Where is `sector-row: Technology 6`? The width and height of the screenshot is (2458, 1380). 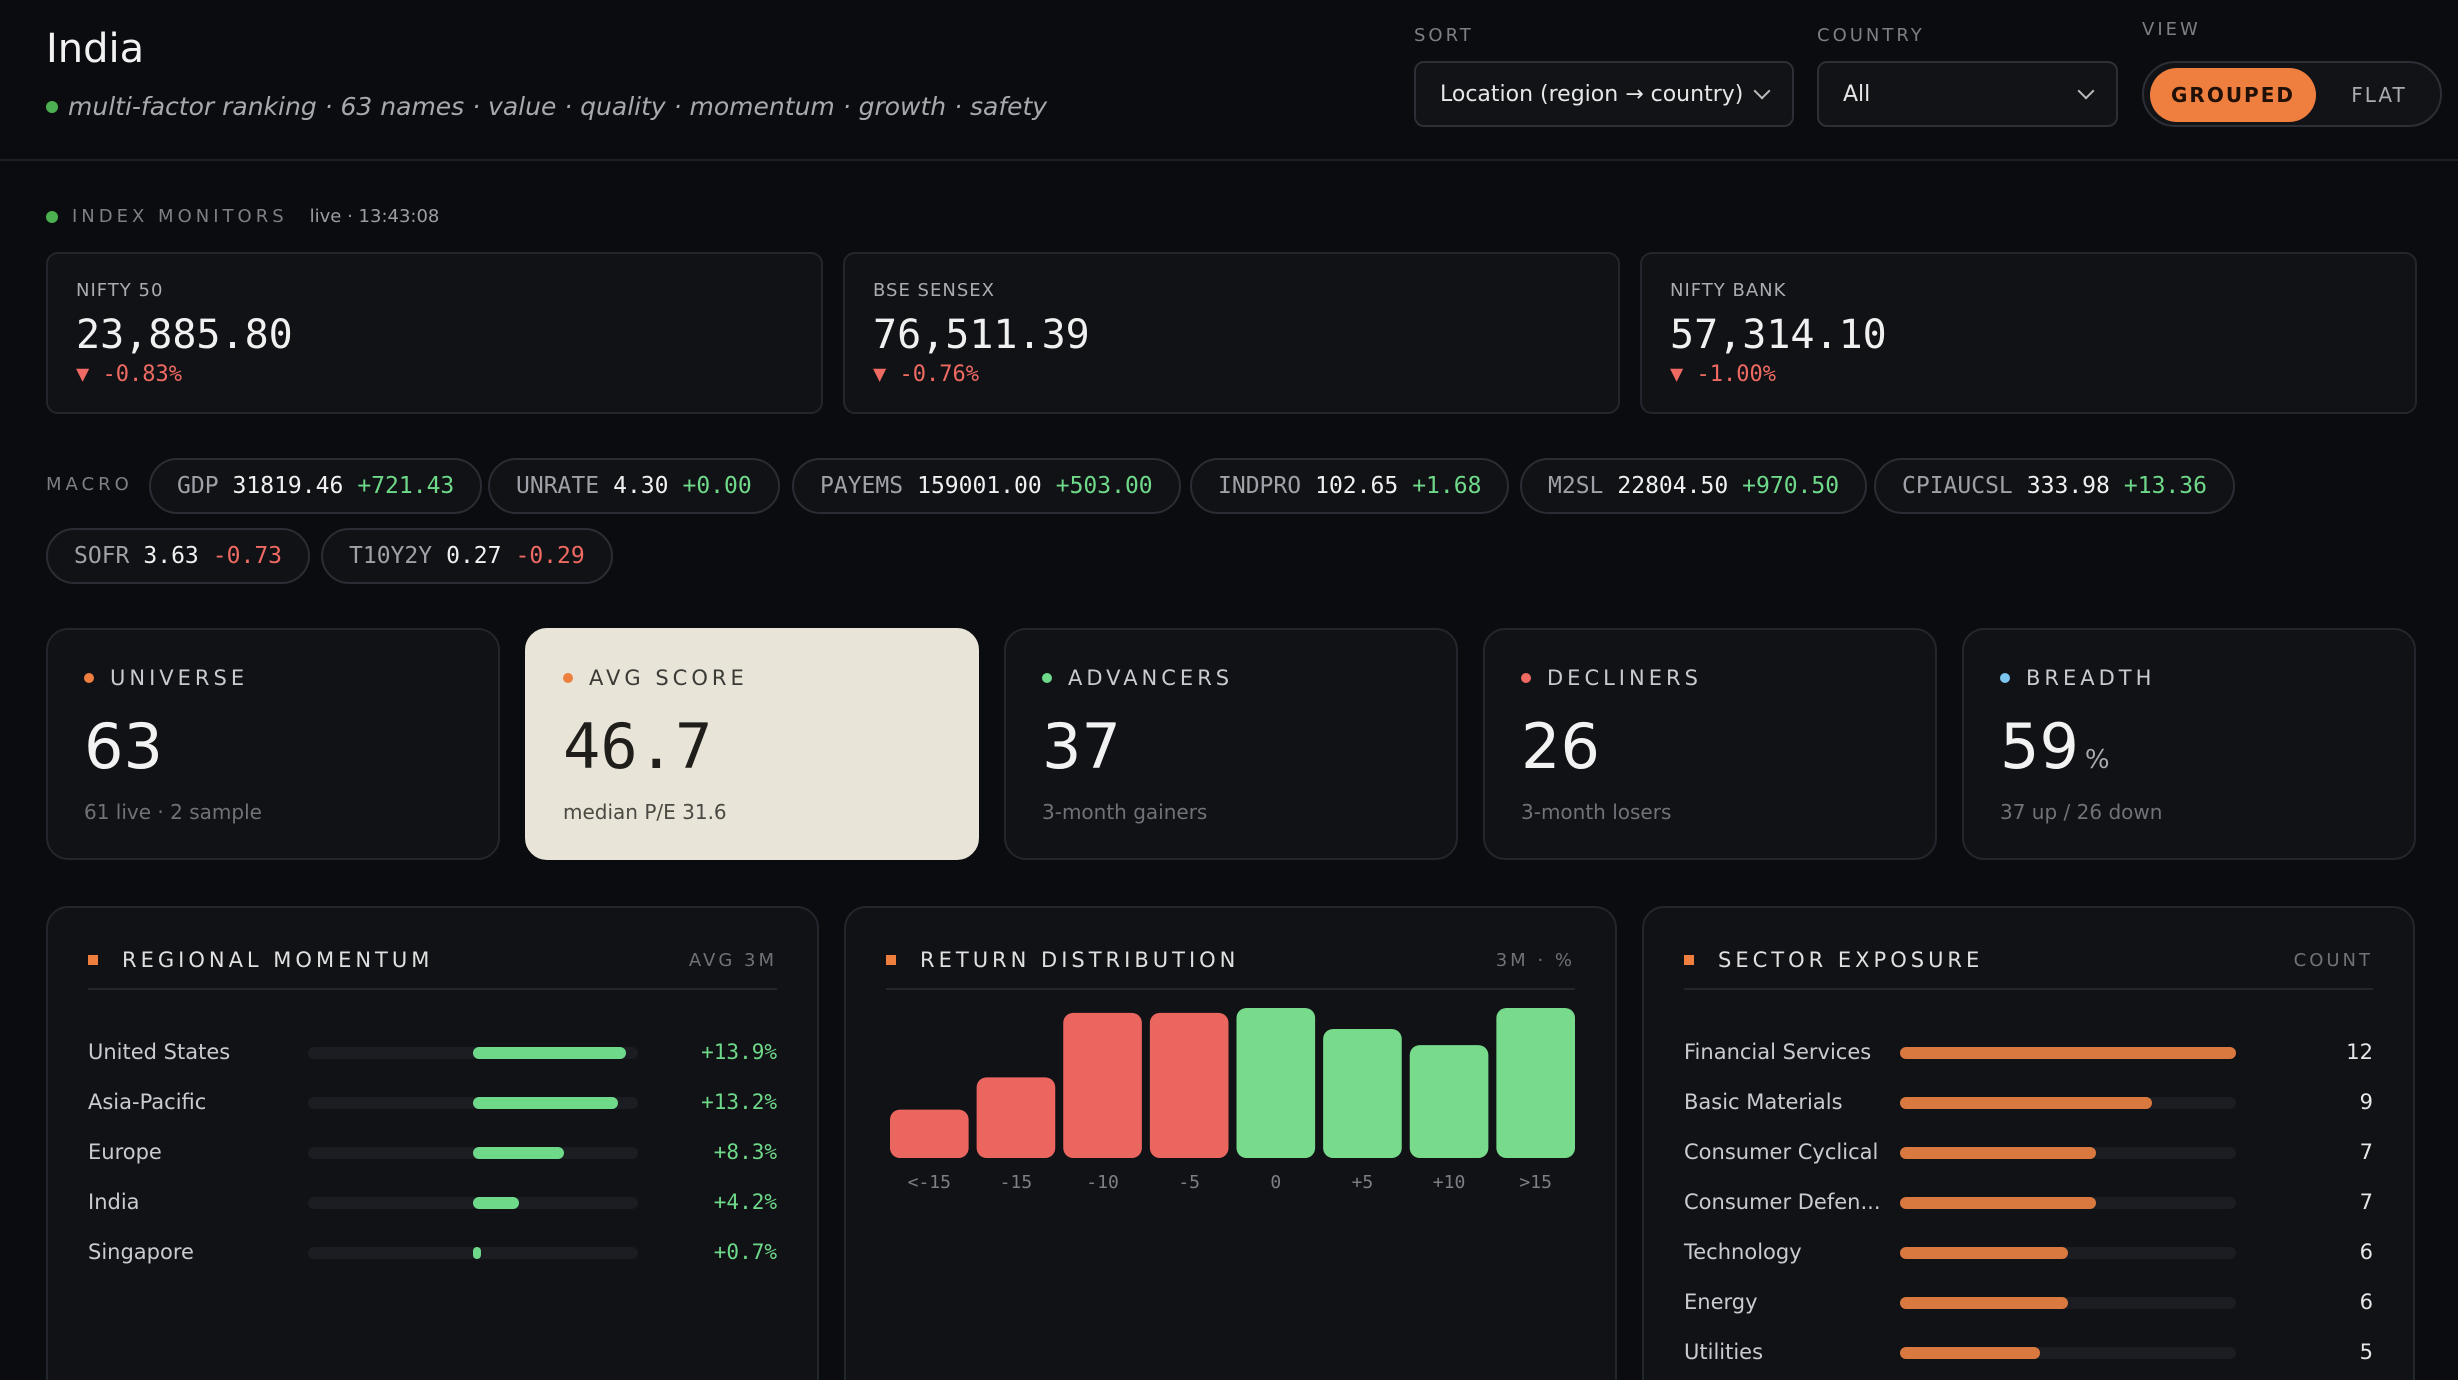 sector-row: Technology 6 is located at coordinates (2028, 1253).